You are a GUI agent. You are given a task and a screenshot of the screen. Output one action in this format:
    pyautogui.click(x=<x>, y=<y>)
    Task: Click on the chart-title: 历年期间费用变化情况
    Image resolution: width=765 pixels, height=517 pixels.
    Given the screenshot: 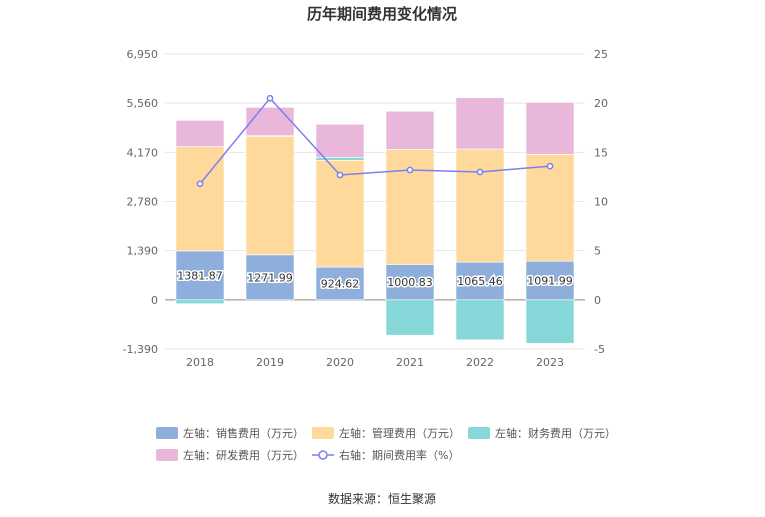 What is the action you would take?
    pyautogui.click(x=382, y=14)
    